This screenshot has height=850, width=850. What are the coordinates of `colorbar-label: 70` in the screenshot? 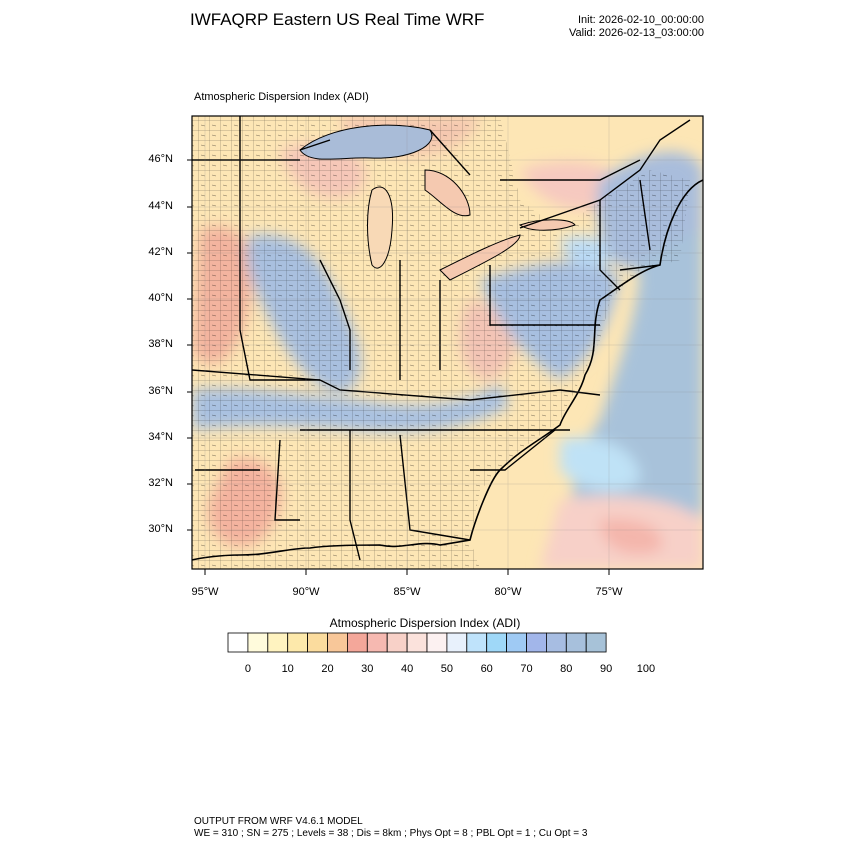 It's located at (526, 669).